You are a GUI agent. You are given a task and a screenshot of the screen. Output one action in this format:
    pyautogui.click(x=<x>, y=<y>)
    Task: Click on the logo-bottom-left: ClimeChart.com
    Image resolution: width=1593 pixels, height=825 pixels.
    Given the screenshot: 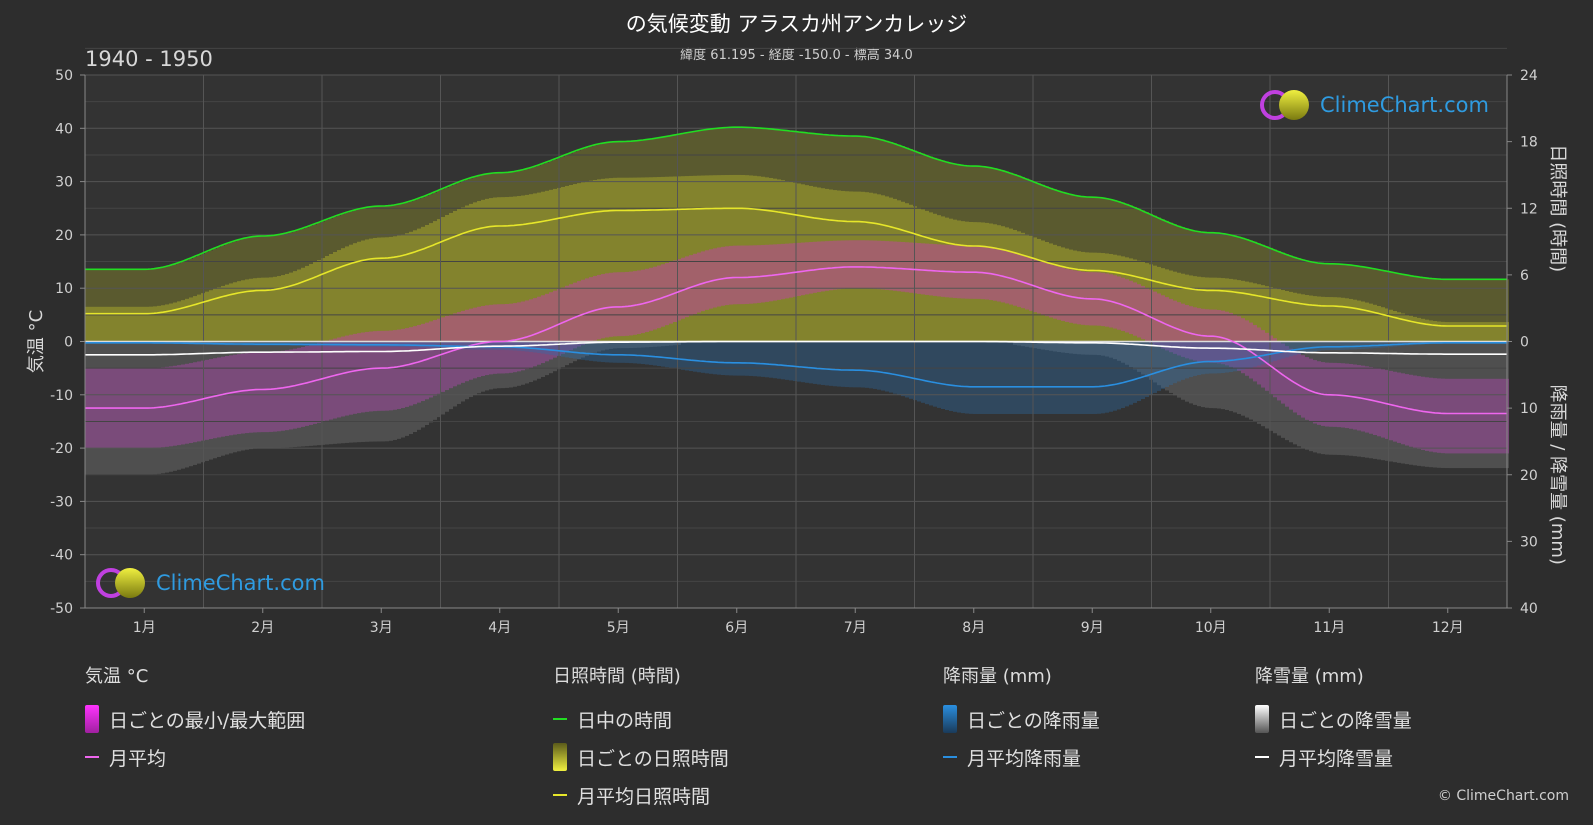 What is the action you would take?
    pyautogui.click(x=209, y=583)
    